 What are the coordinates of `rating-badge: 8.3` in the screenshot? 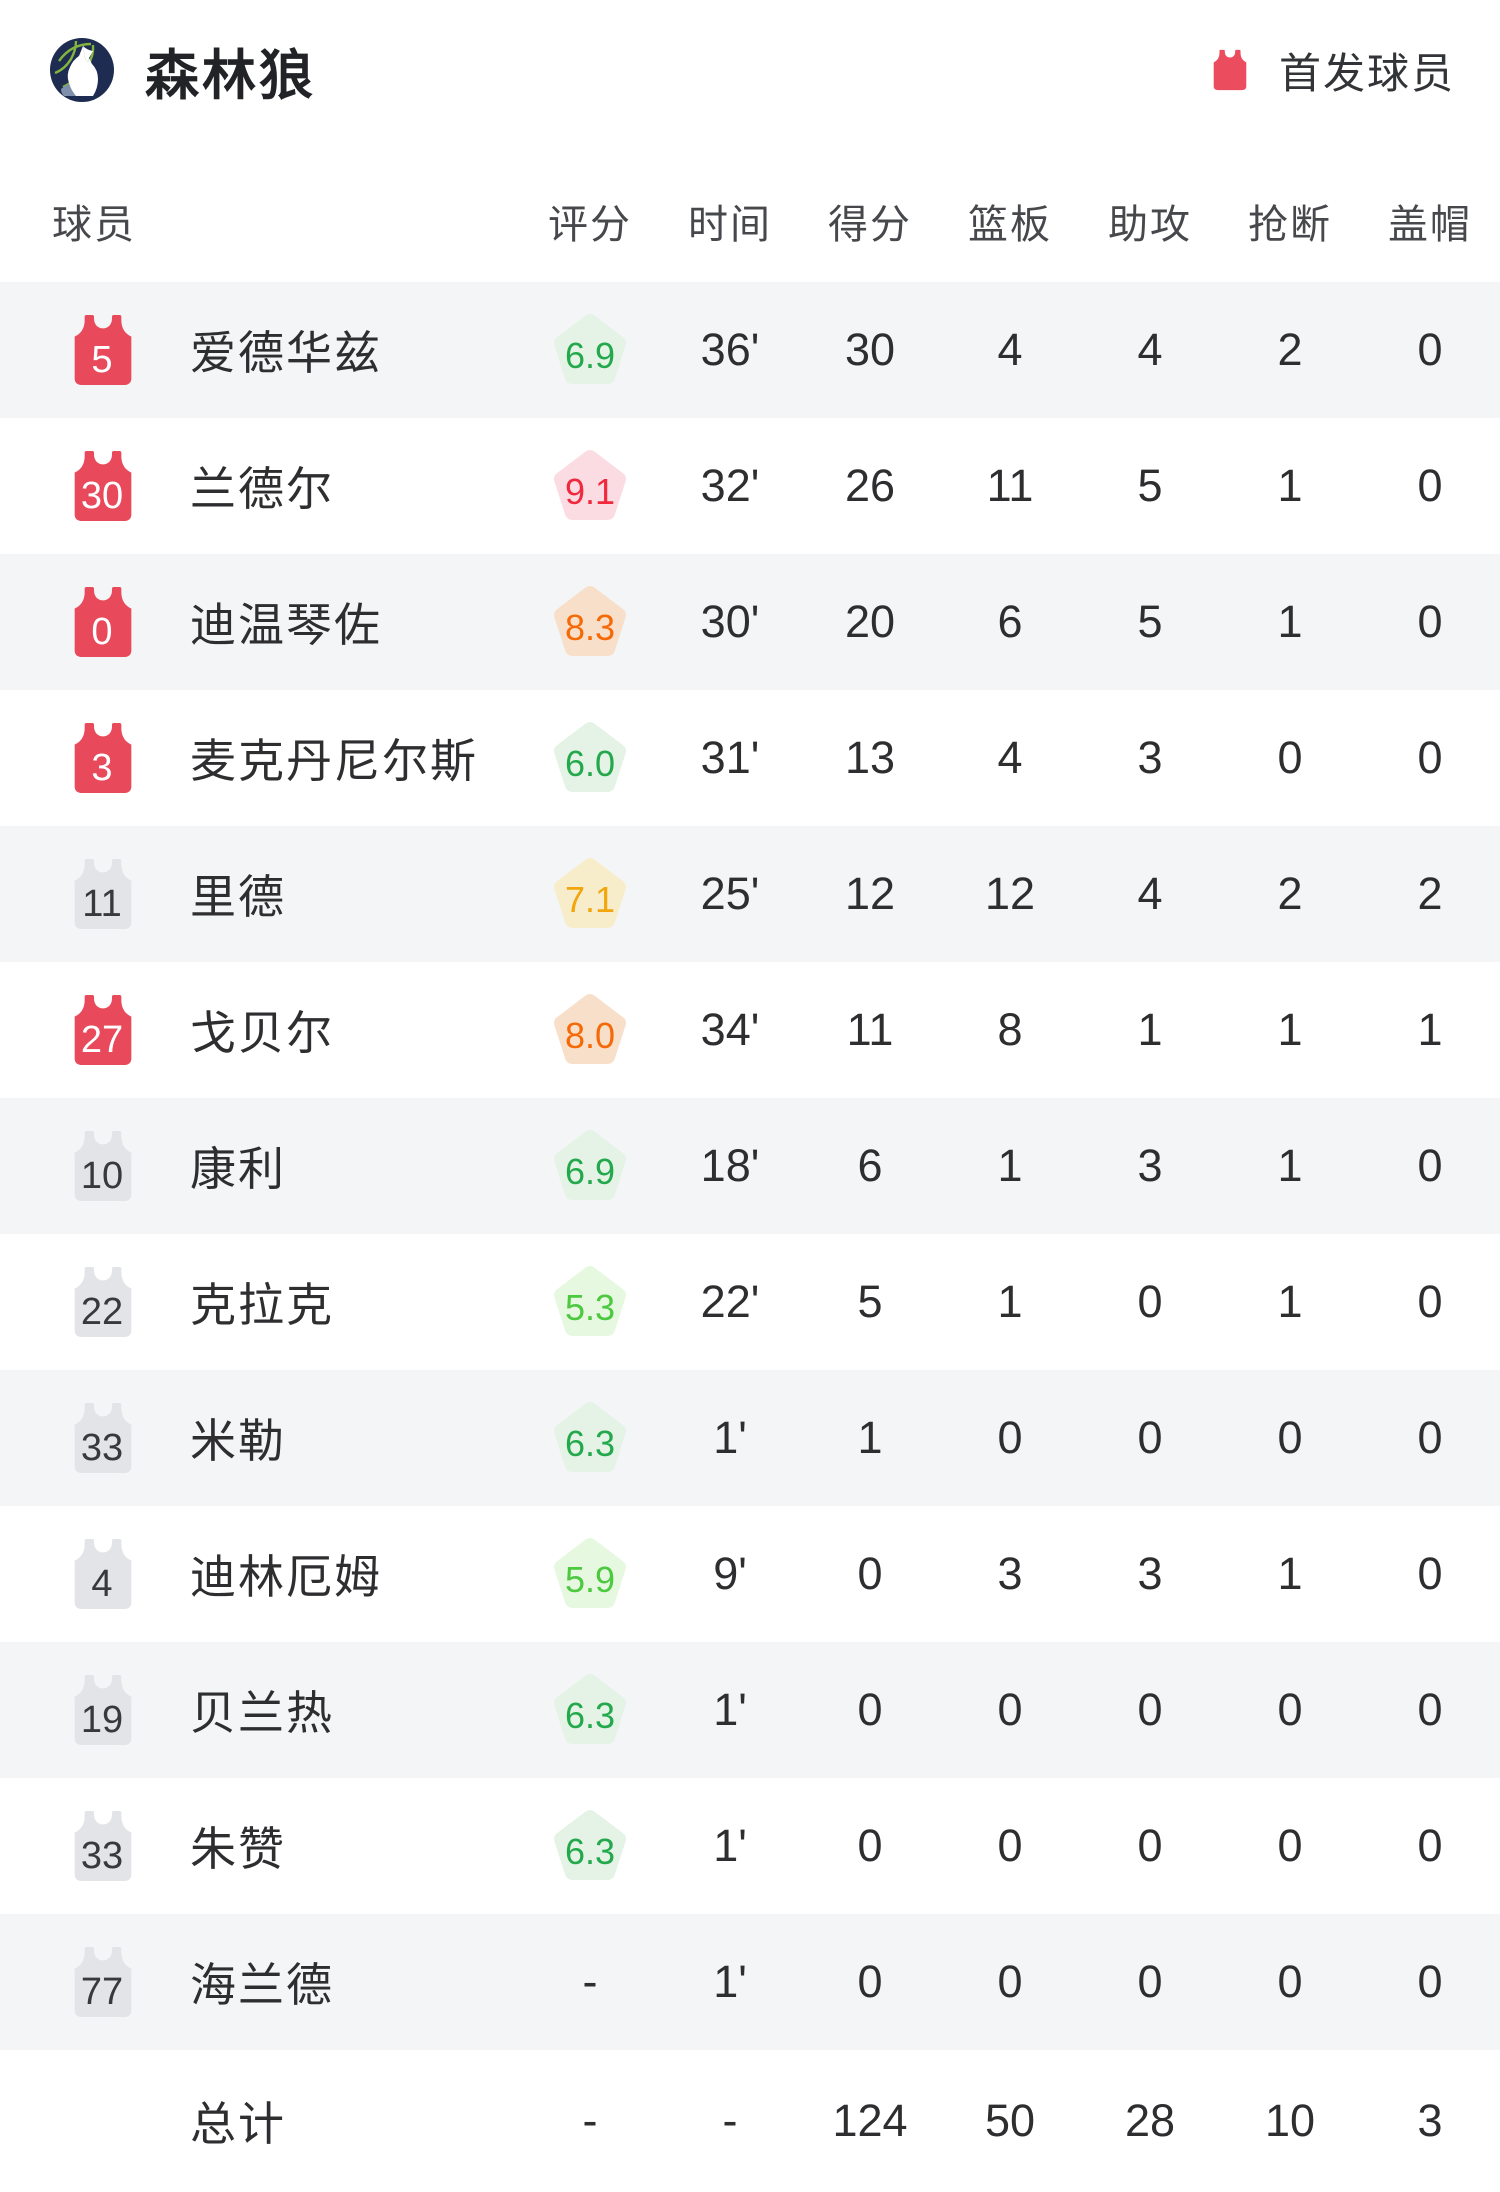 It's located at (590, 622).